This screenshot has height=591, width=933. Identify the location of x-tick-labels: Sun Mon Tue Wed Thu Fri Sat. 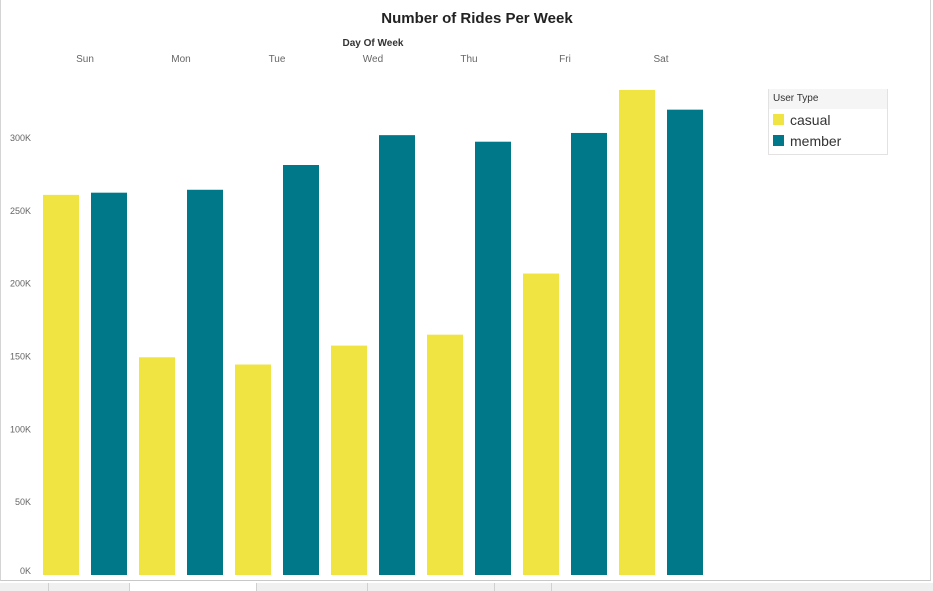
(372, 59).